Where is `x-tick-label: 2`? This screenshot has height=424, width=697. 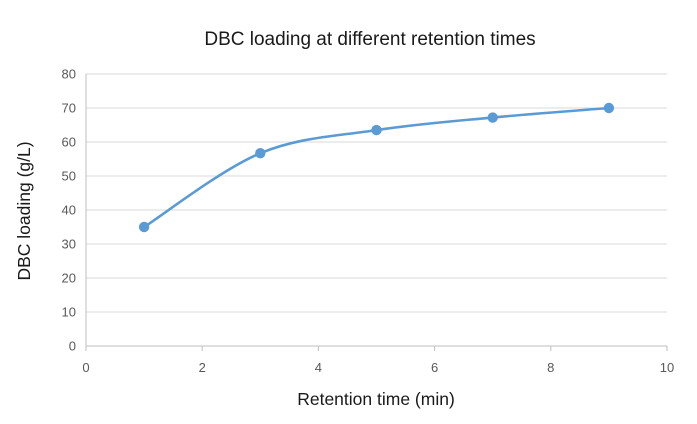 x-tick-label: 2 is located at coordinates (202, 367).